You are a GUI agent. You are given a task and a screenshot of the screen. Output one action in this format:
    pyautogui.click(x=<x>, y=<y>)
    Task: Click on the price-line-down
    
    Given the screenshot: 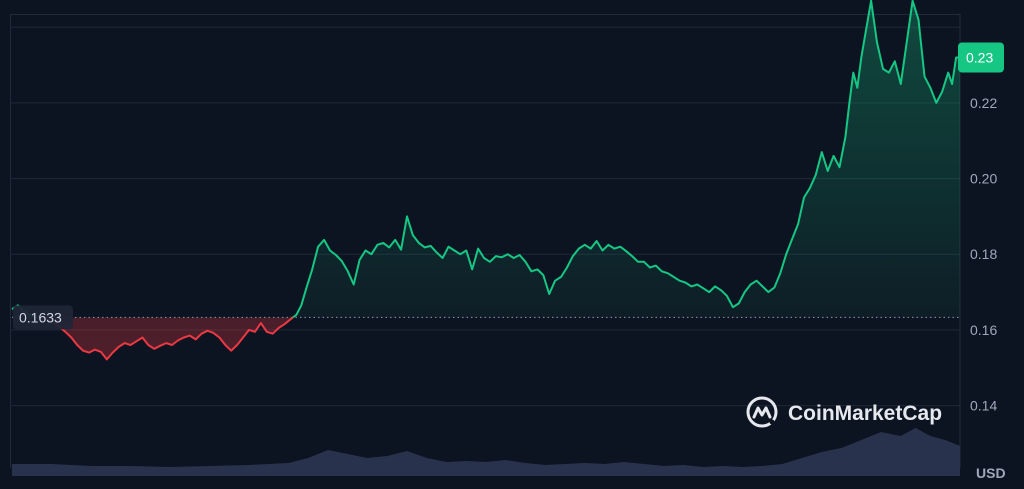 What is the action you would take?
    pyautogui.click(x=163, y=339)
    